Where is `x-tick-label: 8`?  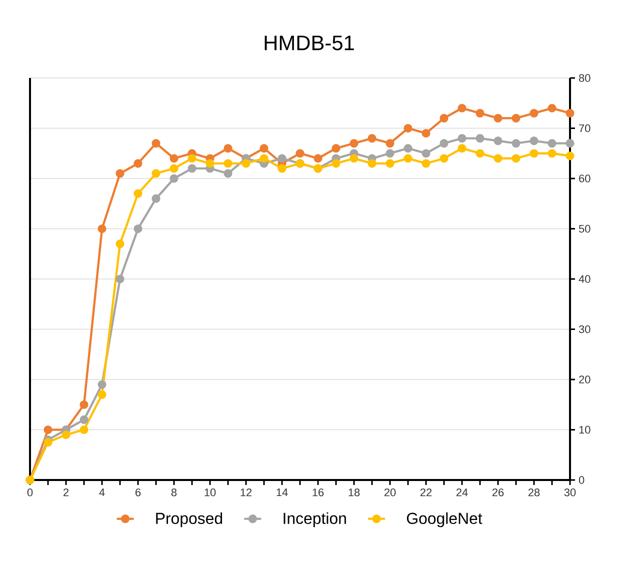 x-tick-label: 8 is located at coordinates (174, 492).